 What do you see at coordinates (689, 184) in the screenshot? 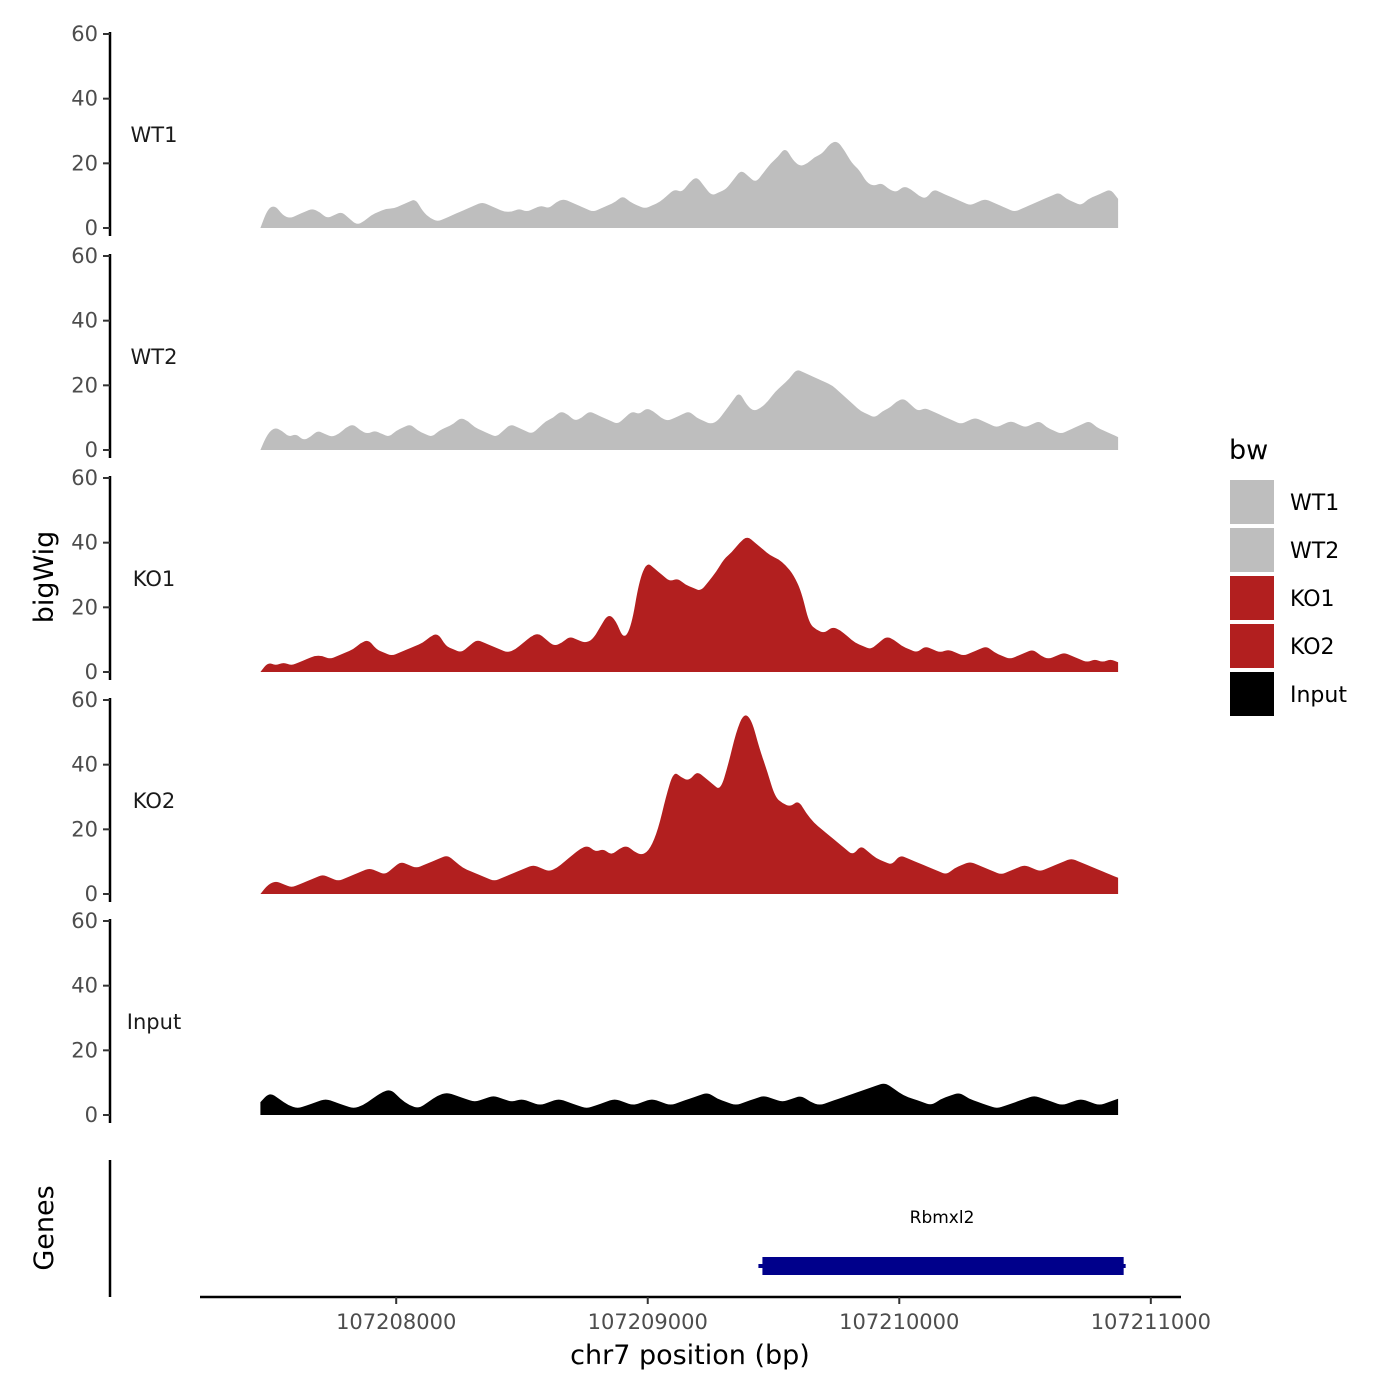
I see `signal-area-wt1` at bounding box center [689, 184].